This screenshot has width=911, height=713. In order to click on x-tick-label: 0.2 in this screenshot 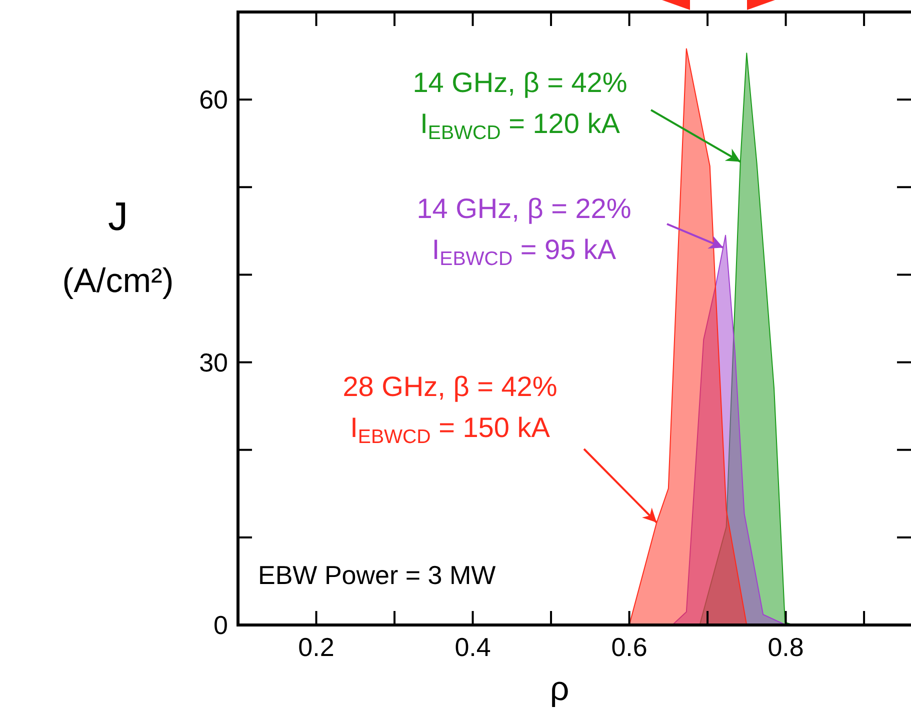, I will do `click(316, 647)`.